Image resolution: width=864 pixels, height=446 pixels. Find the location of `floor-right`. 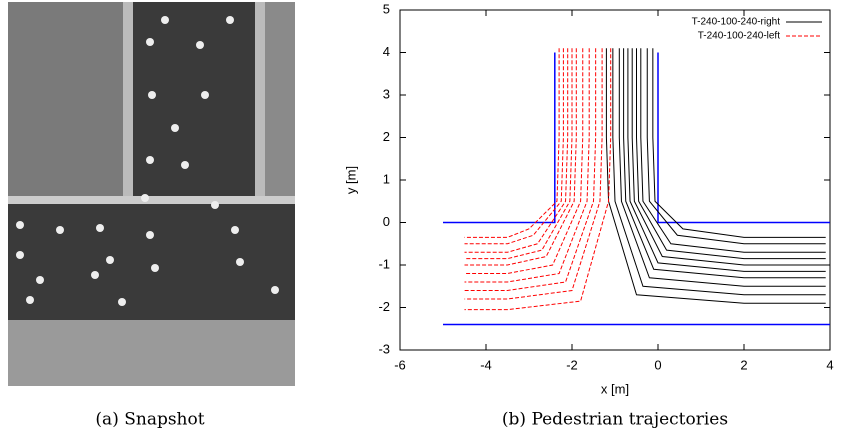

floor-right is located at coordinates (280, 102).